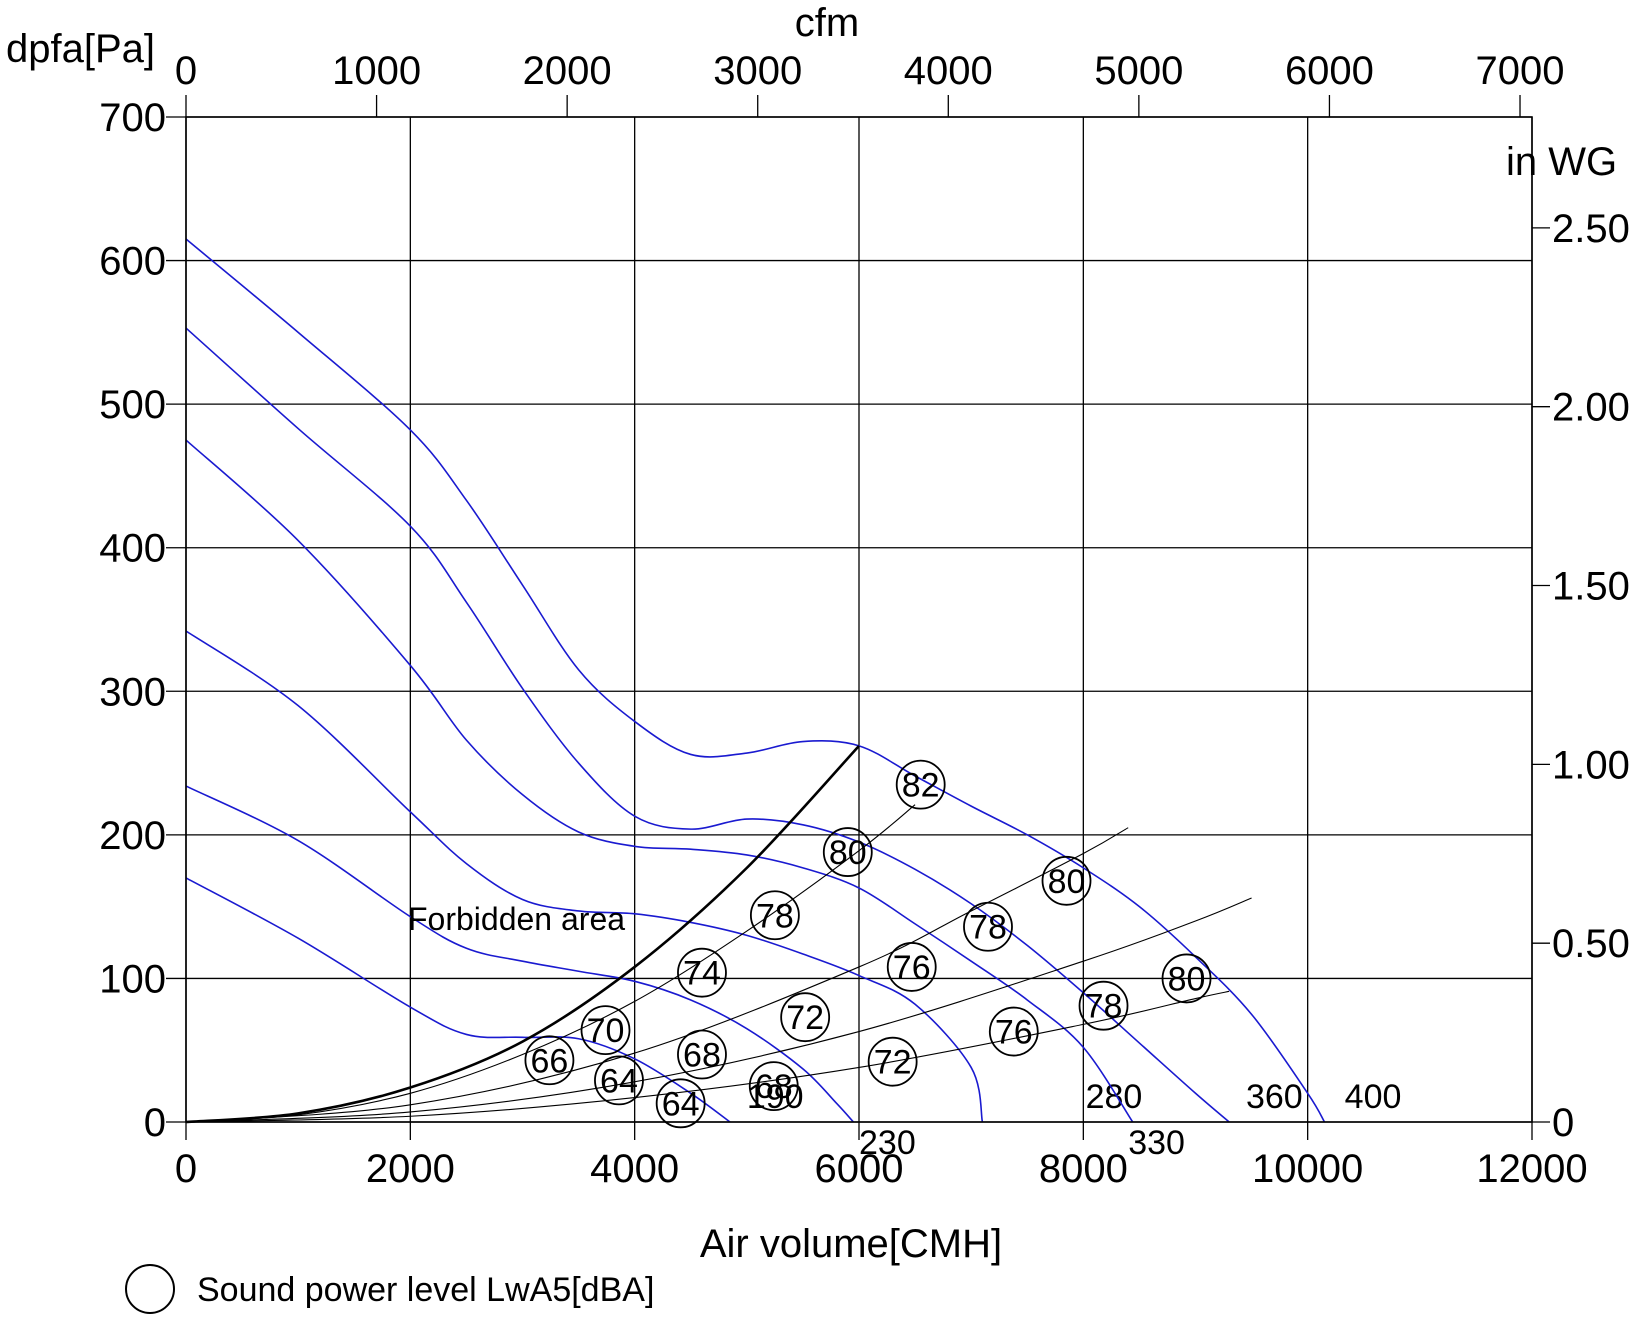 The image size is (1651, 1324). I want to click on sound-level-marker: 74, so click(702, 972).